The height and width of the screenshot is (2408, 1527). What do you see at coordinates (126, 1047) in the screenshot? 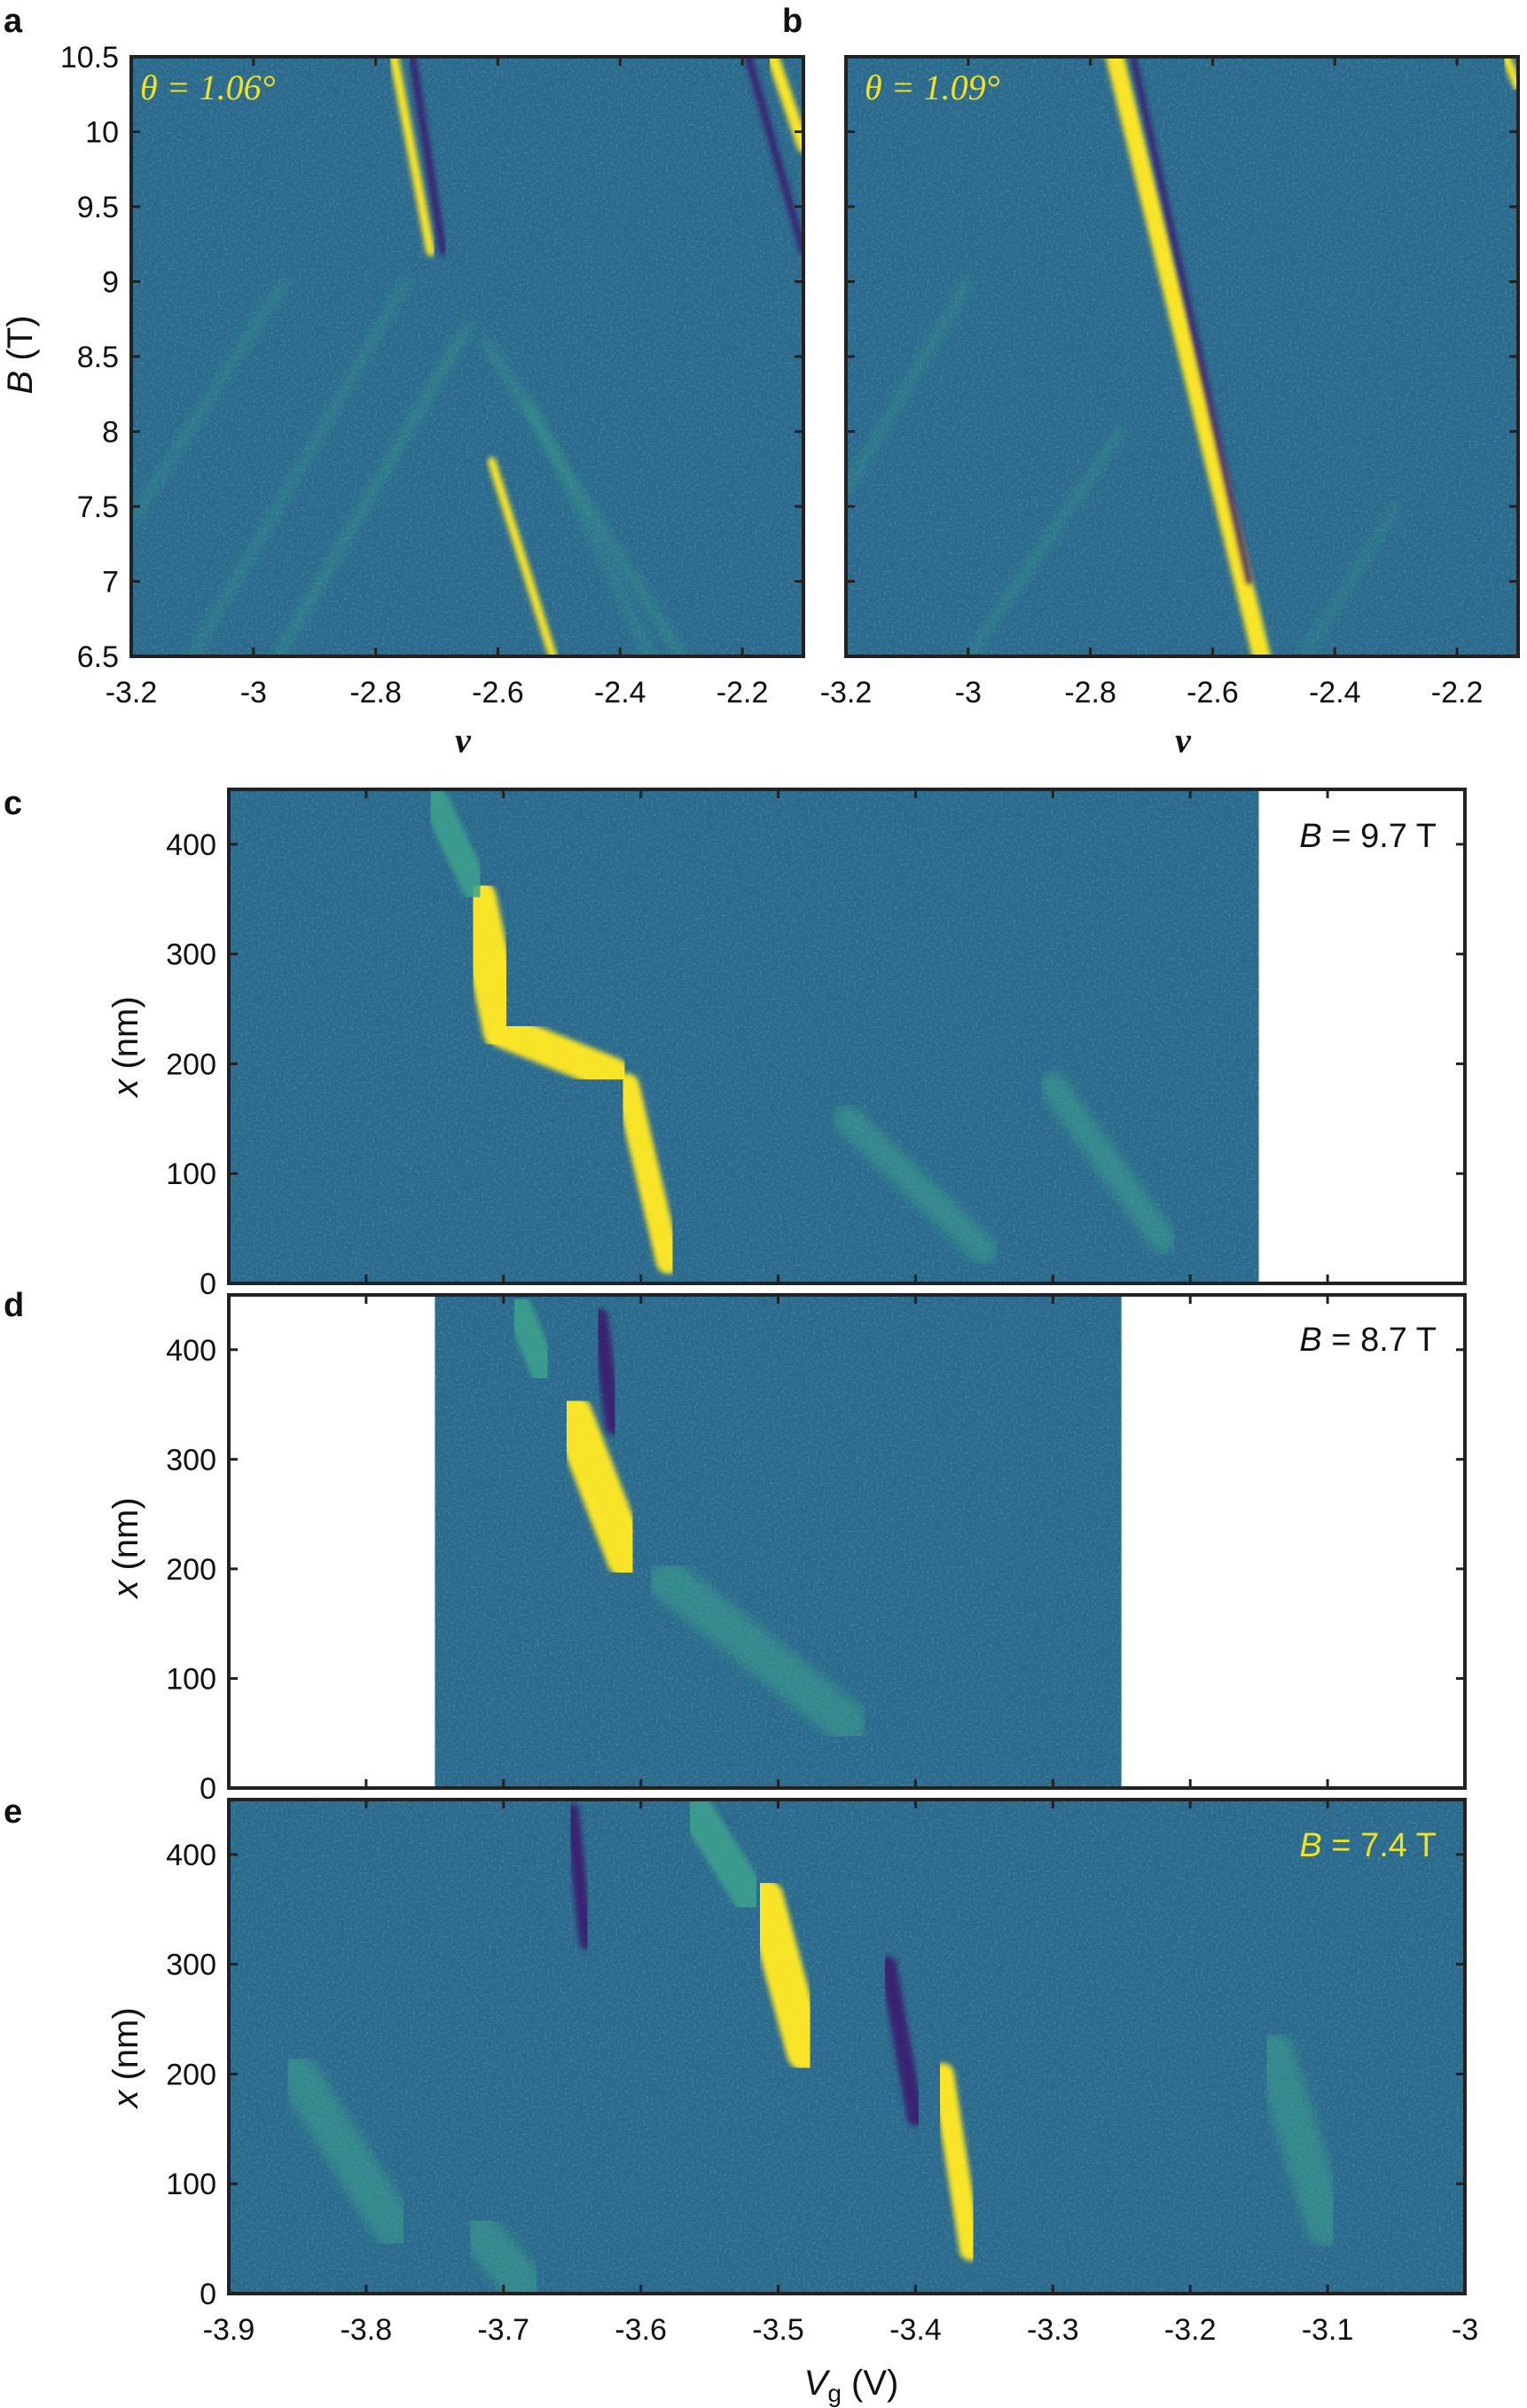
I see `panel-c-ylabel: x (nm)` at bounding box center [126, 1047].